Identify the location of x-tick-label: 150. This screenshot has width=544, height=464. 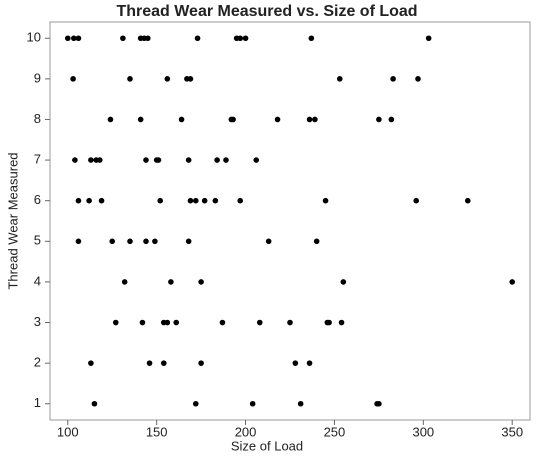
(157, 431).